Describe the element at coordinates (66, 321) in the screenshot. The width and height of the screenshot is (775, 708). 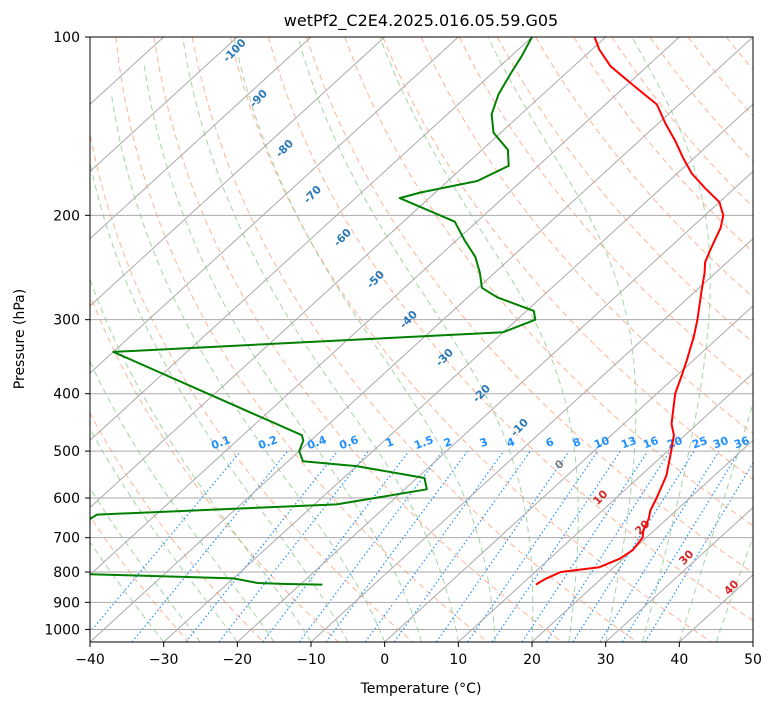
I see `y-tick-label: 300` at that location.